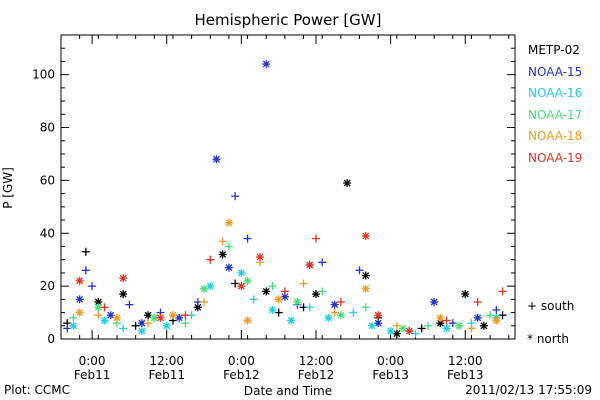 This screenshot has width=600, height=400. I want to click on y-tick-label: 40, so click(47, 233).